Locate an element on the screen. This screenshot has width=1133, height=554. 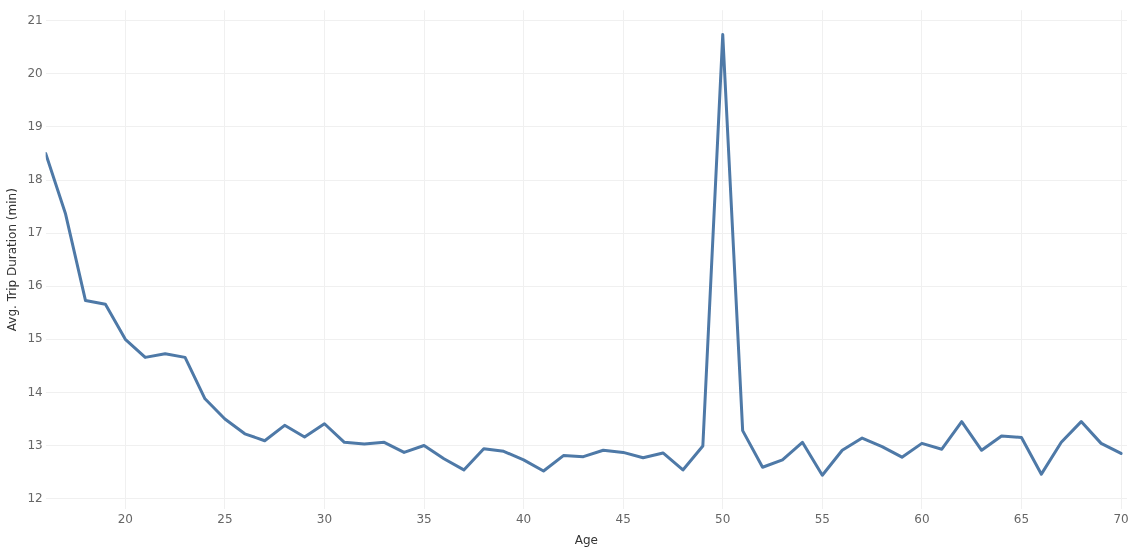
x-tick-label: 40 is located at coordinates (523, 518).